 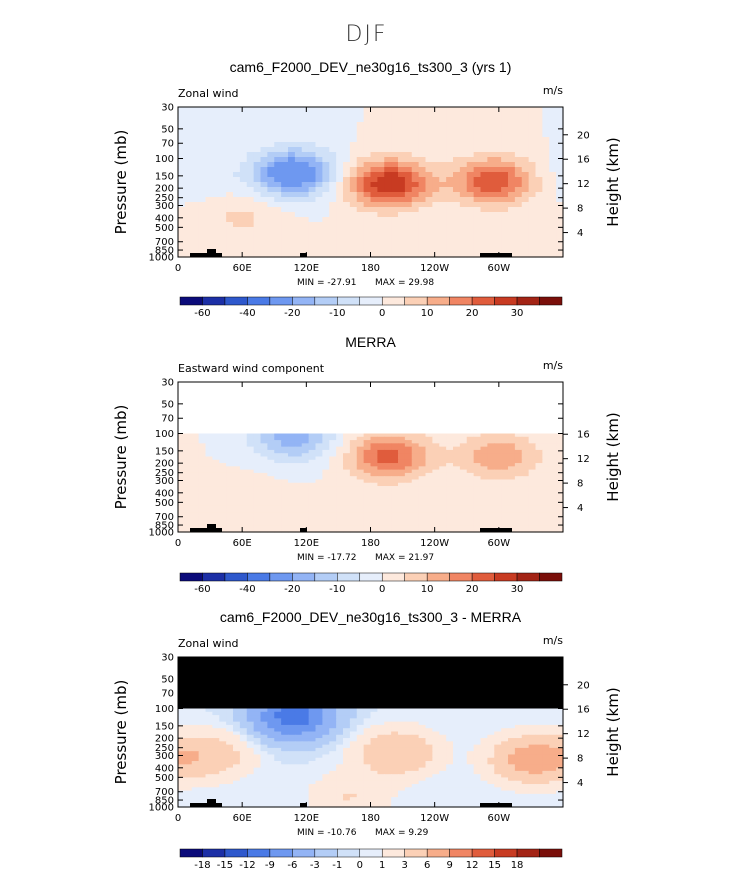 I want to click on topography-mask, so click(x=496, y=255).